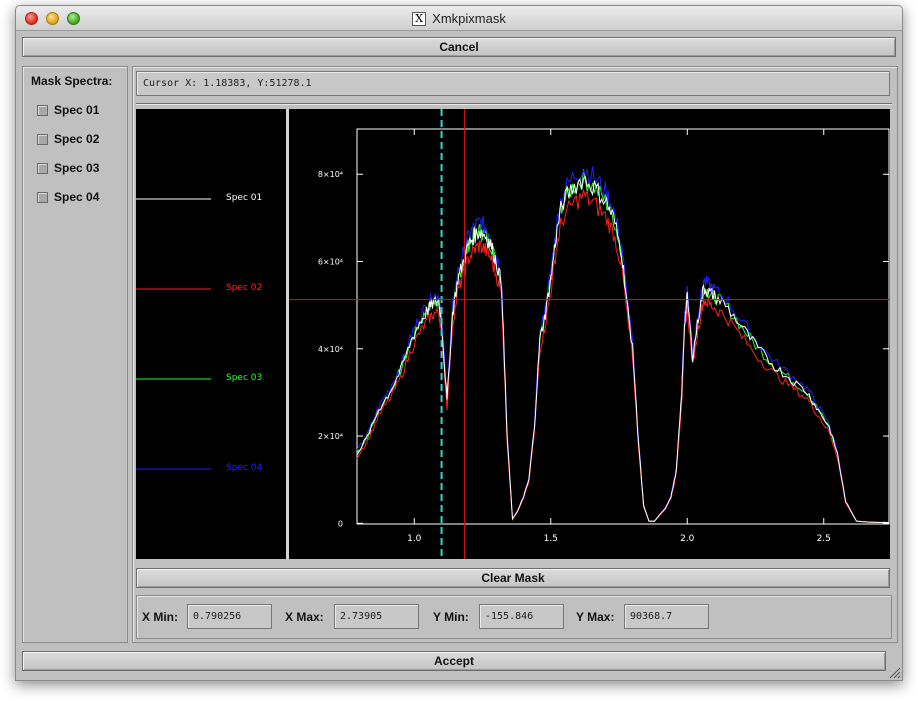 This screenshot has height=701, width=917. Describe the element at coordinates (595, 617) in the screenshot. I see `y-max-label: Y Max:` at that location.